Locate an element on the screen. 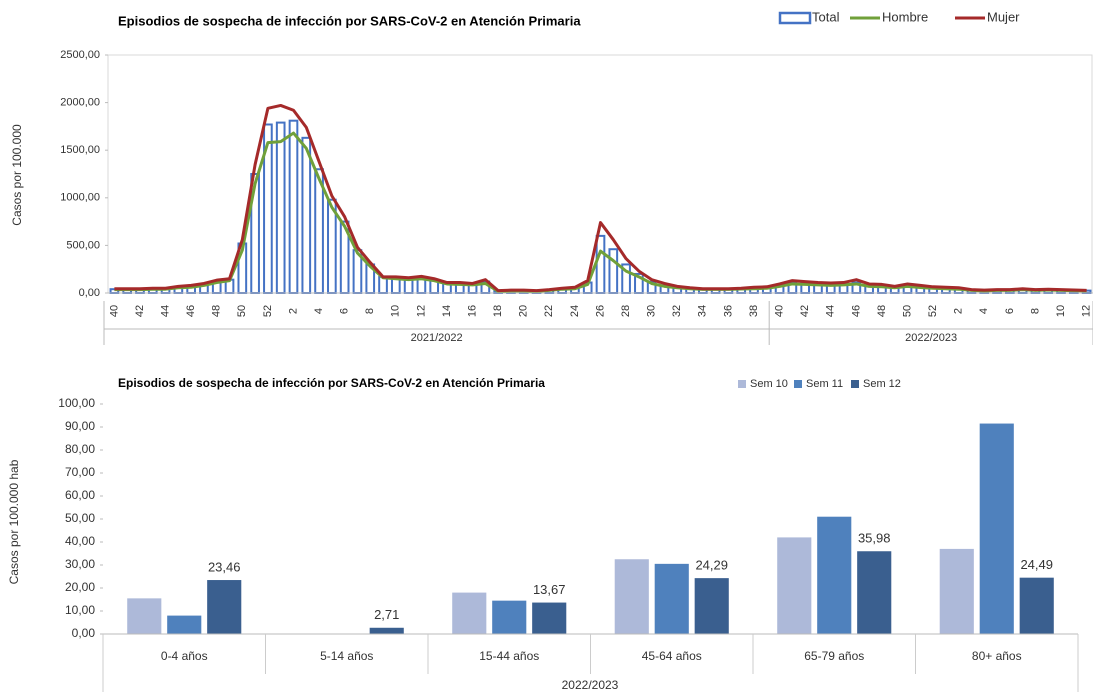 The height and width of the screenshot is (693, 1093). x-tick-label: 30 is located at coordinates (652, 311).